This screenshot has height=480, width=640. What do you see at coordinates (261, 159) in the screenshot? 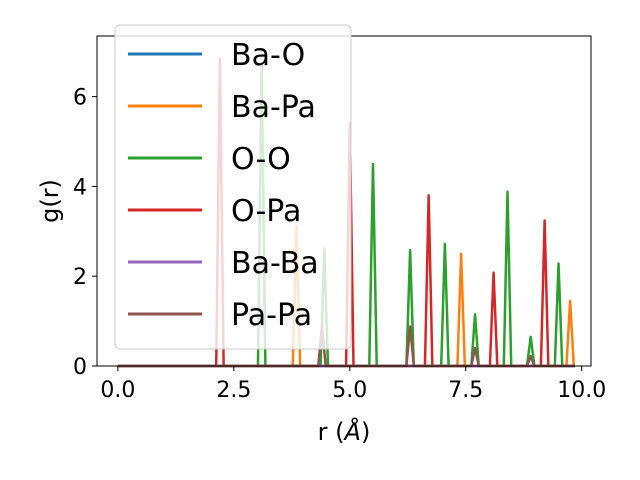
I see `legend-label-o-o: O-O` at bounding box center [261, 159].